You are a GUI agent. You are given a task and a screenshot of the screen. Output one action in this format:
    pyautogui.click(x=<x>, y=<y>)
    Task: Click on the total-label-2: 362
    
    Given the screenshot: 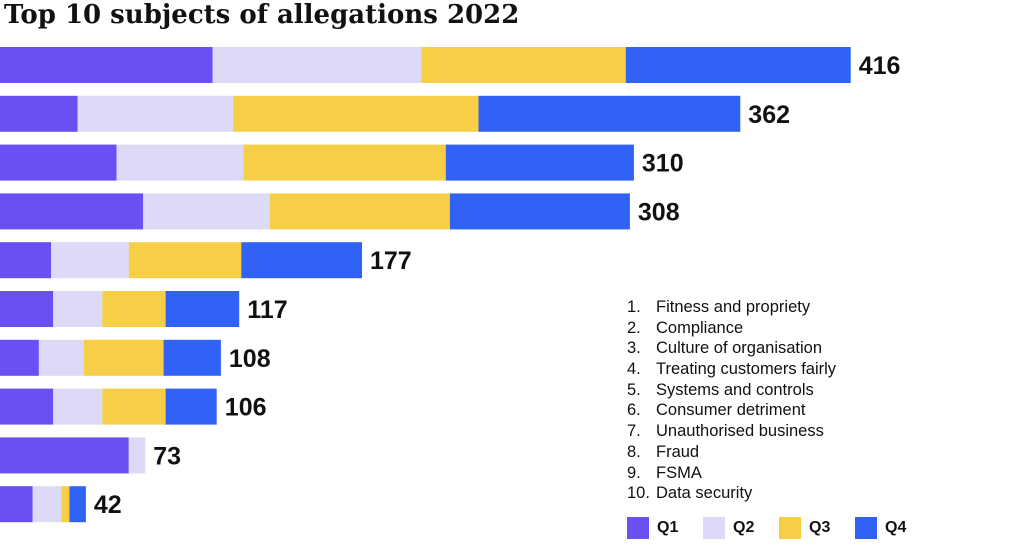 What is the action you would take?
    pyautogui.click(x=769, y=115)
    